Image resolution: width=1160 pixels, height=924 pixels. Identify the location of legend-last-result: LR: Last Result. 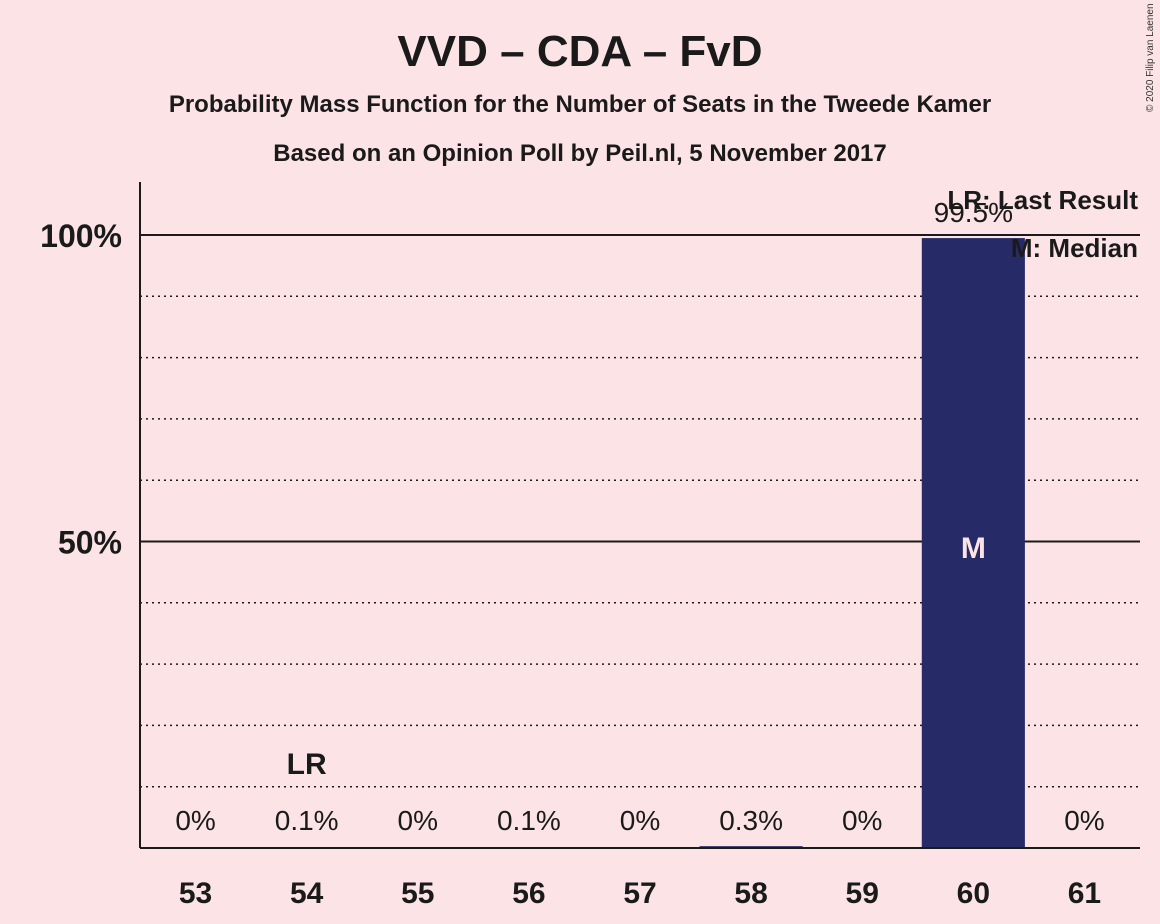
(1042, 200).